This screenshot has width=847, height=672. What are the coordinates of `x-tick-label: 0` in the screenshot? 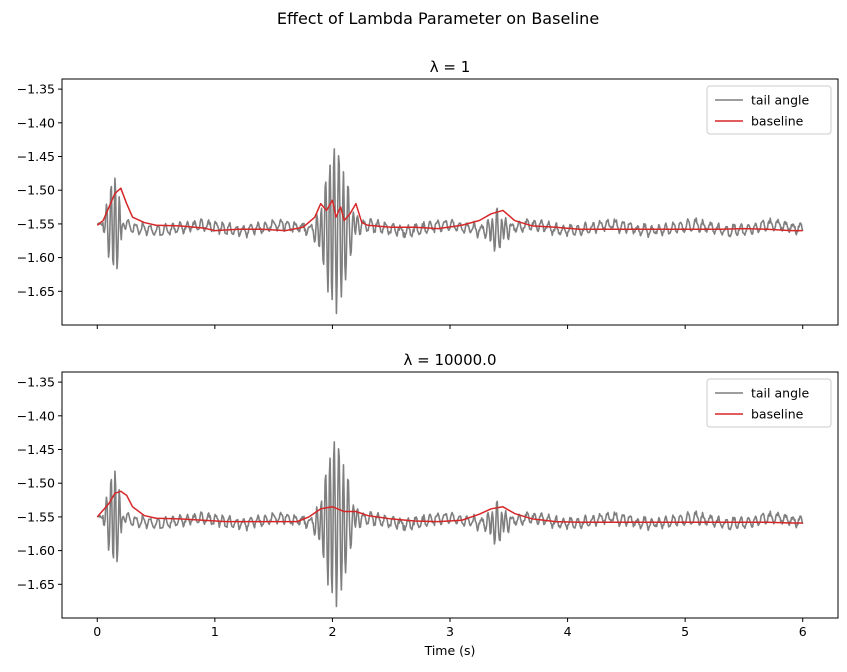 It's located at (97, 631).